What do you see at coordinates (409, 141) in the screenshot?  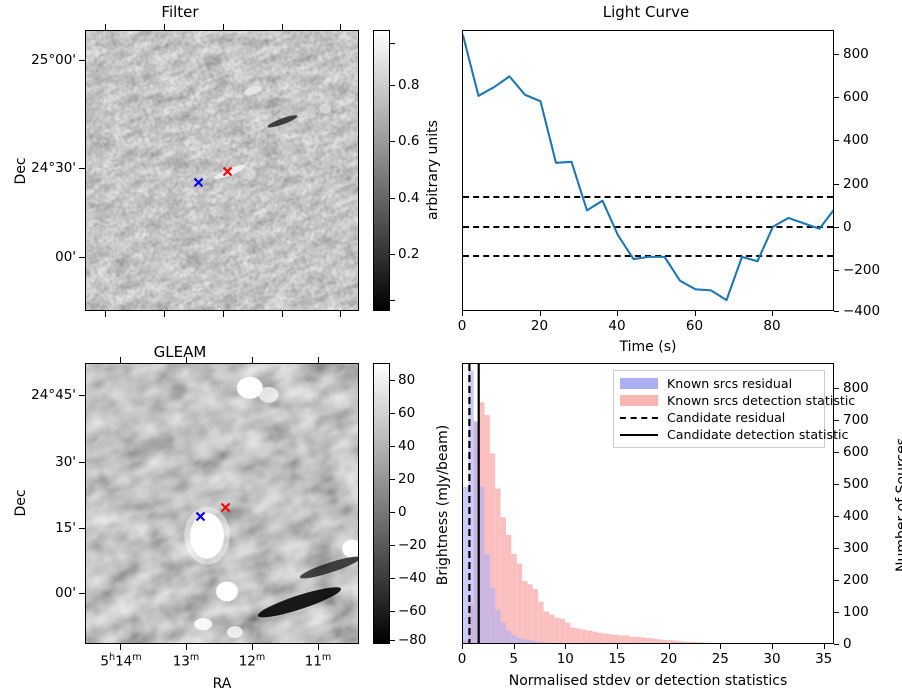 I see `filter-cbar-label-1: 0.6` at bounding box center [409, 141].